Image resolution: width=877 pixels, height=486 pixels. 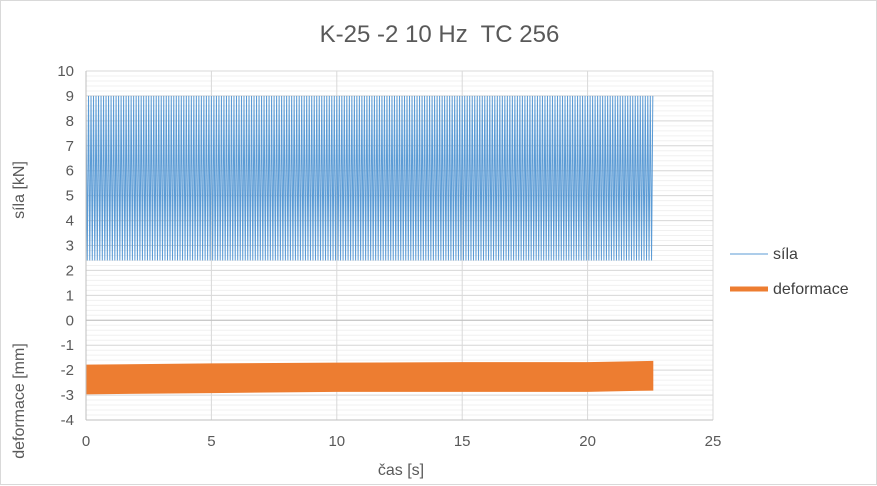 What do you see at coordinates (587, 441) in the screenshot?
I see `x-tick-label: 20` at bounding box center [587, 441].